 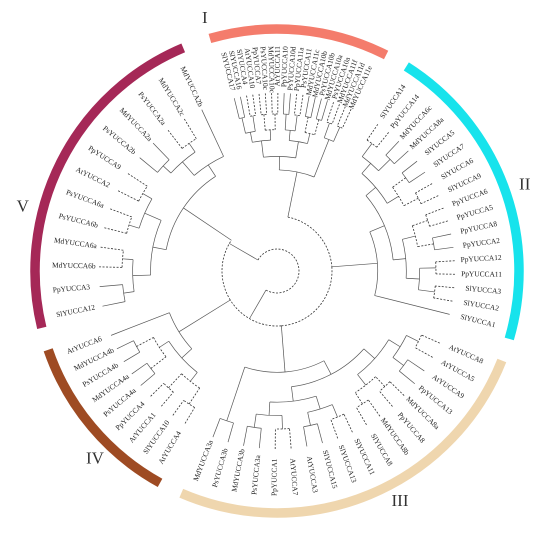 I want to click on clade-arc-I, so click(x=298, y=42).